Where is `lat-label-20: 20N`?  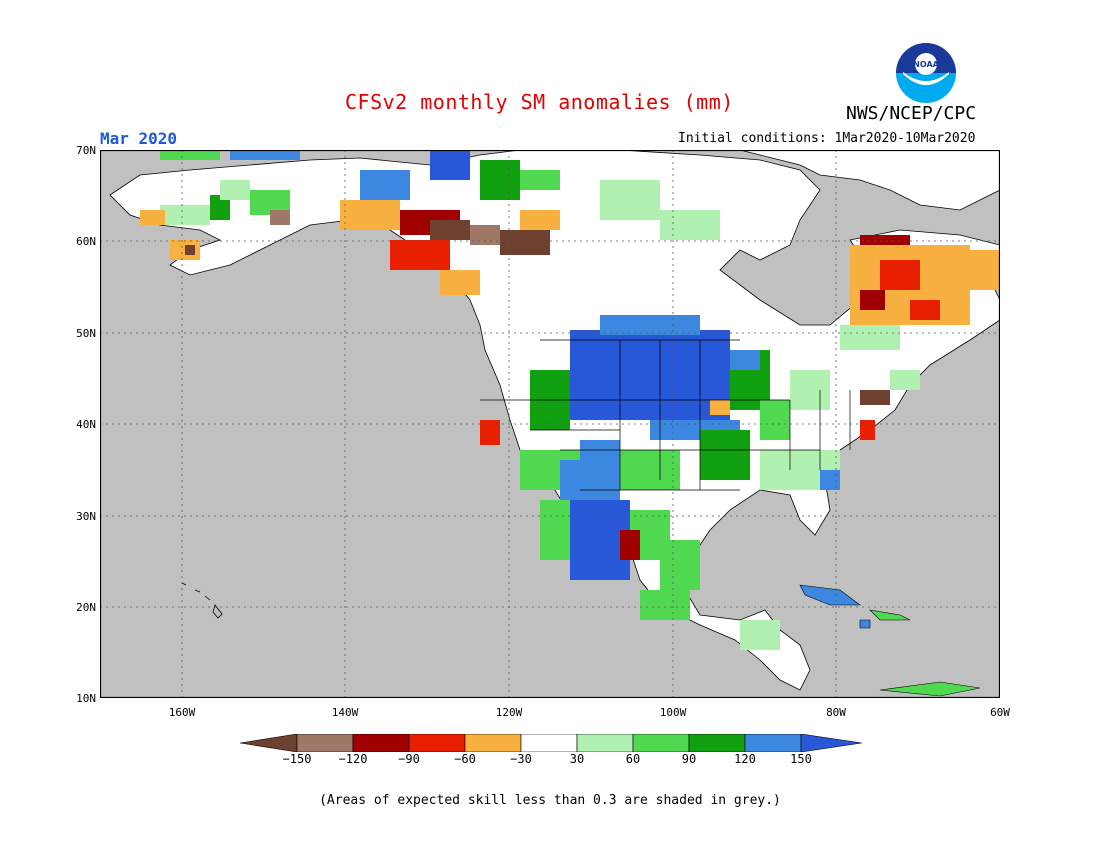 lat-label-20: 20N is located at coordinates (86, 607).